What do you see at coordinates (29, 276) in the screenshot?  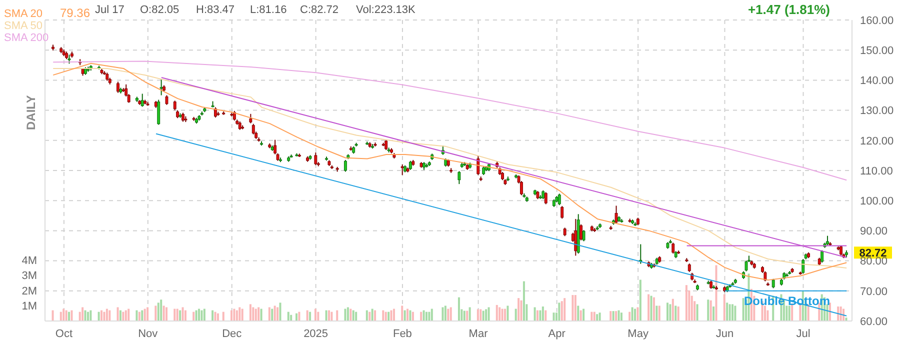 I see `y2-tick-label: 3M` at bounding box center [29, 276].